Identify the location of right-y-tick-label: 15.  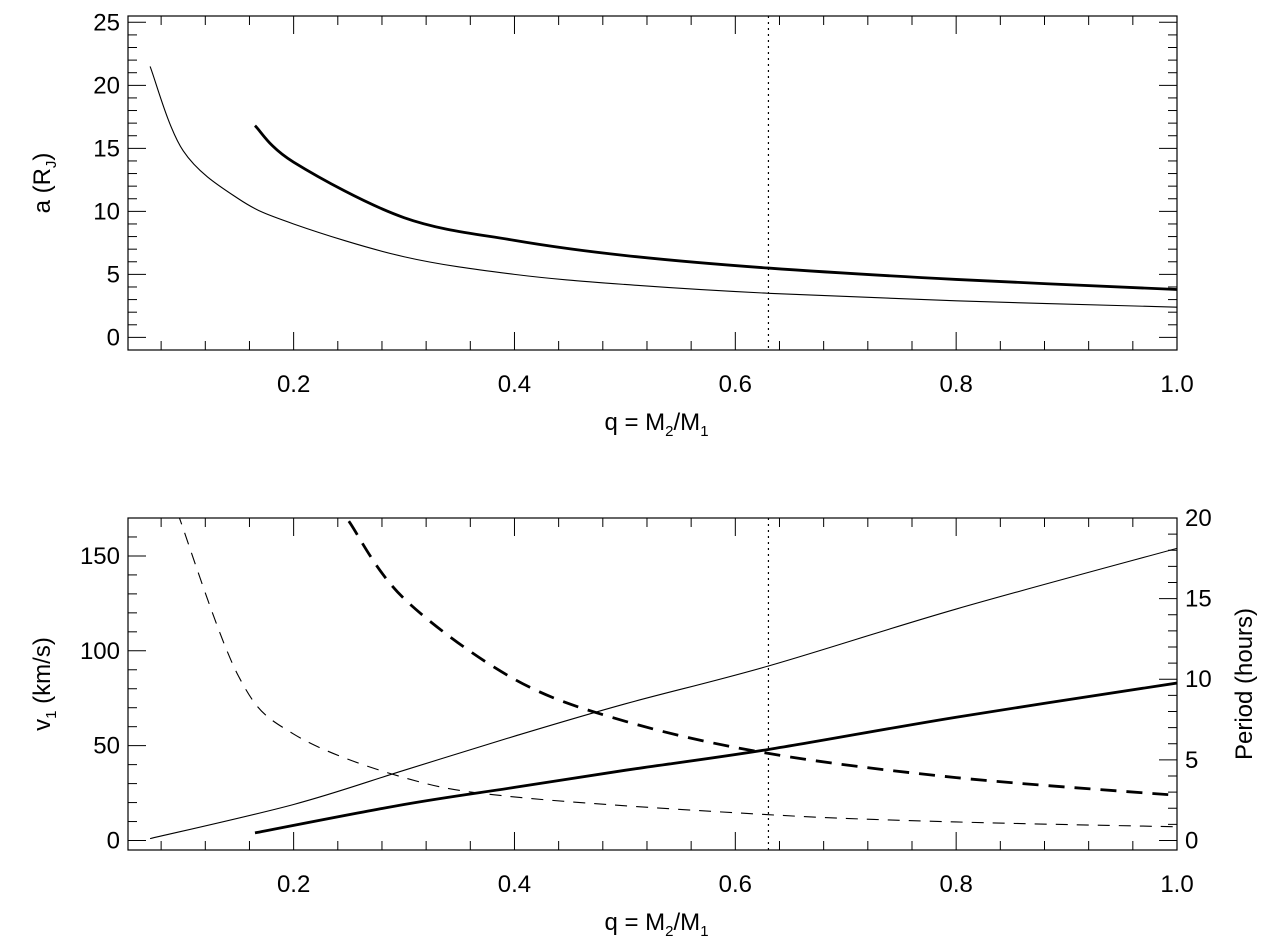
(1198, 599).